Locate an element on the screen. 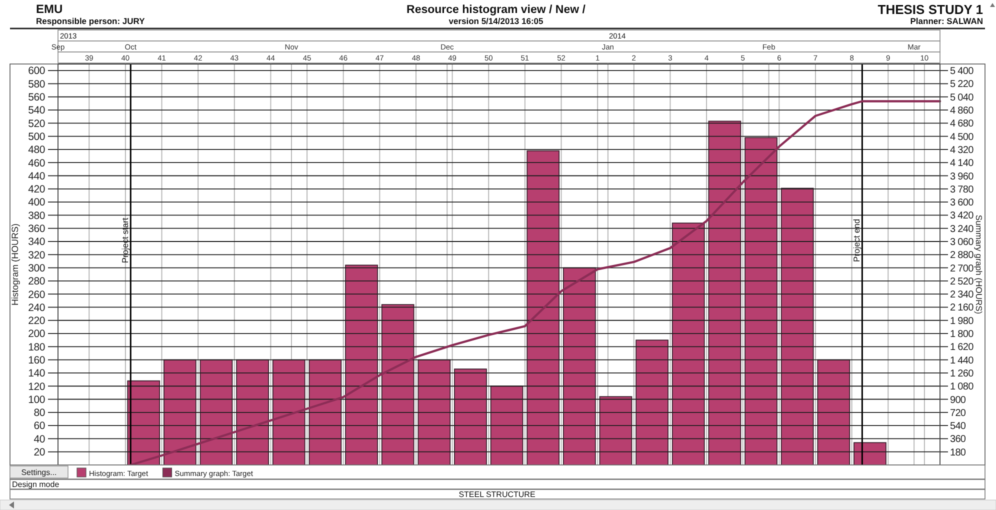 This screenshot has height=510, width=996. y-axis-title: Histogram (HOURS) is located at coordinates (15, 264).